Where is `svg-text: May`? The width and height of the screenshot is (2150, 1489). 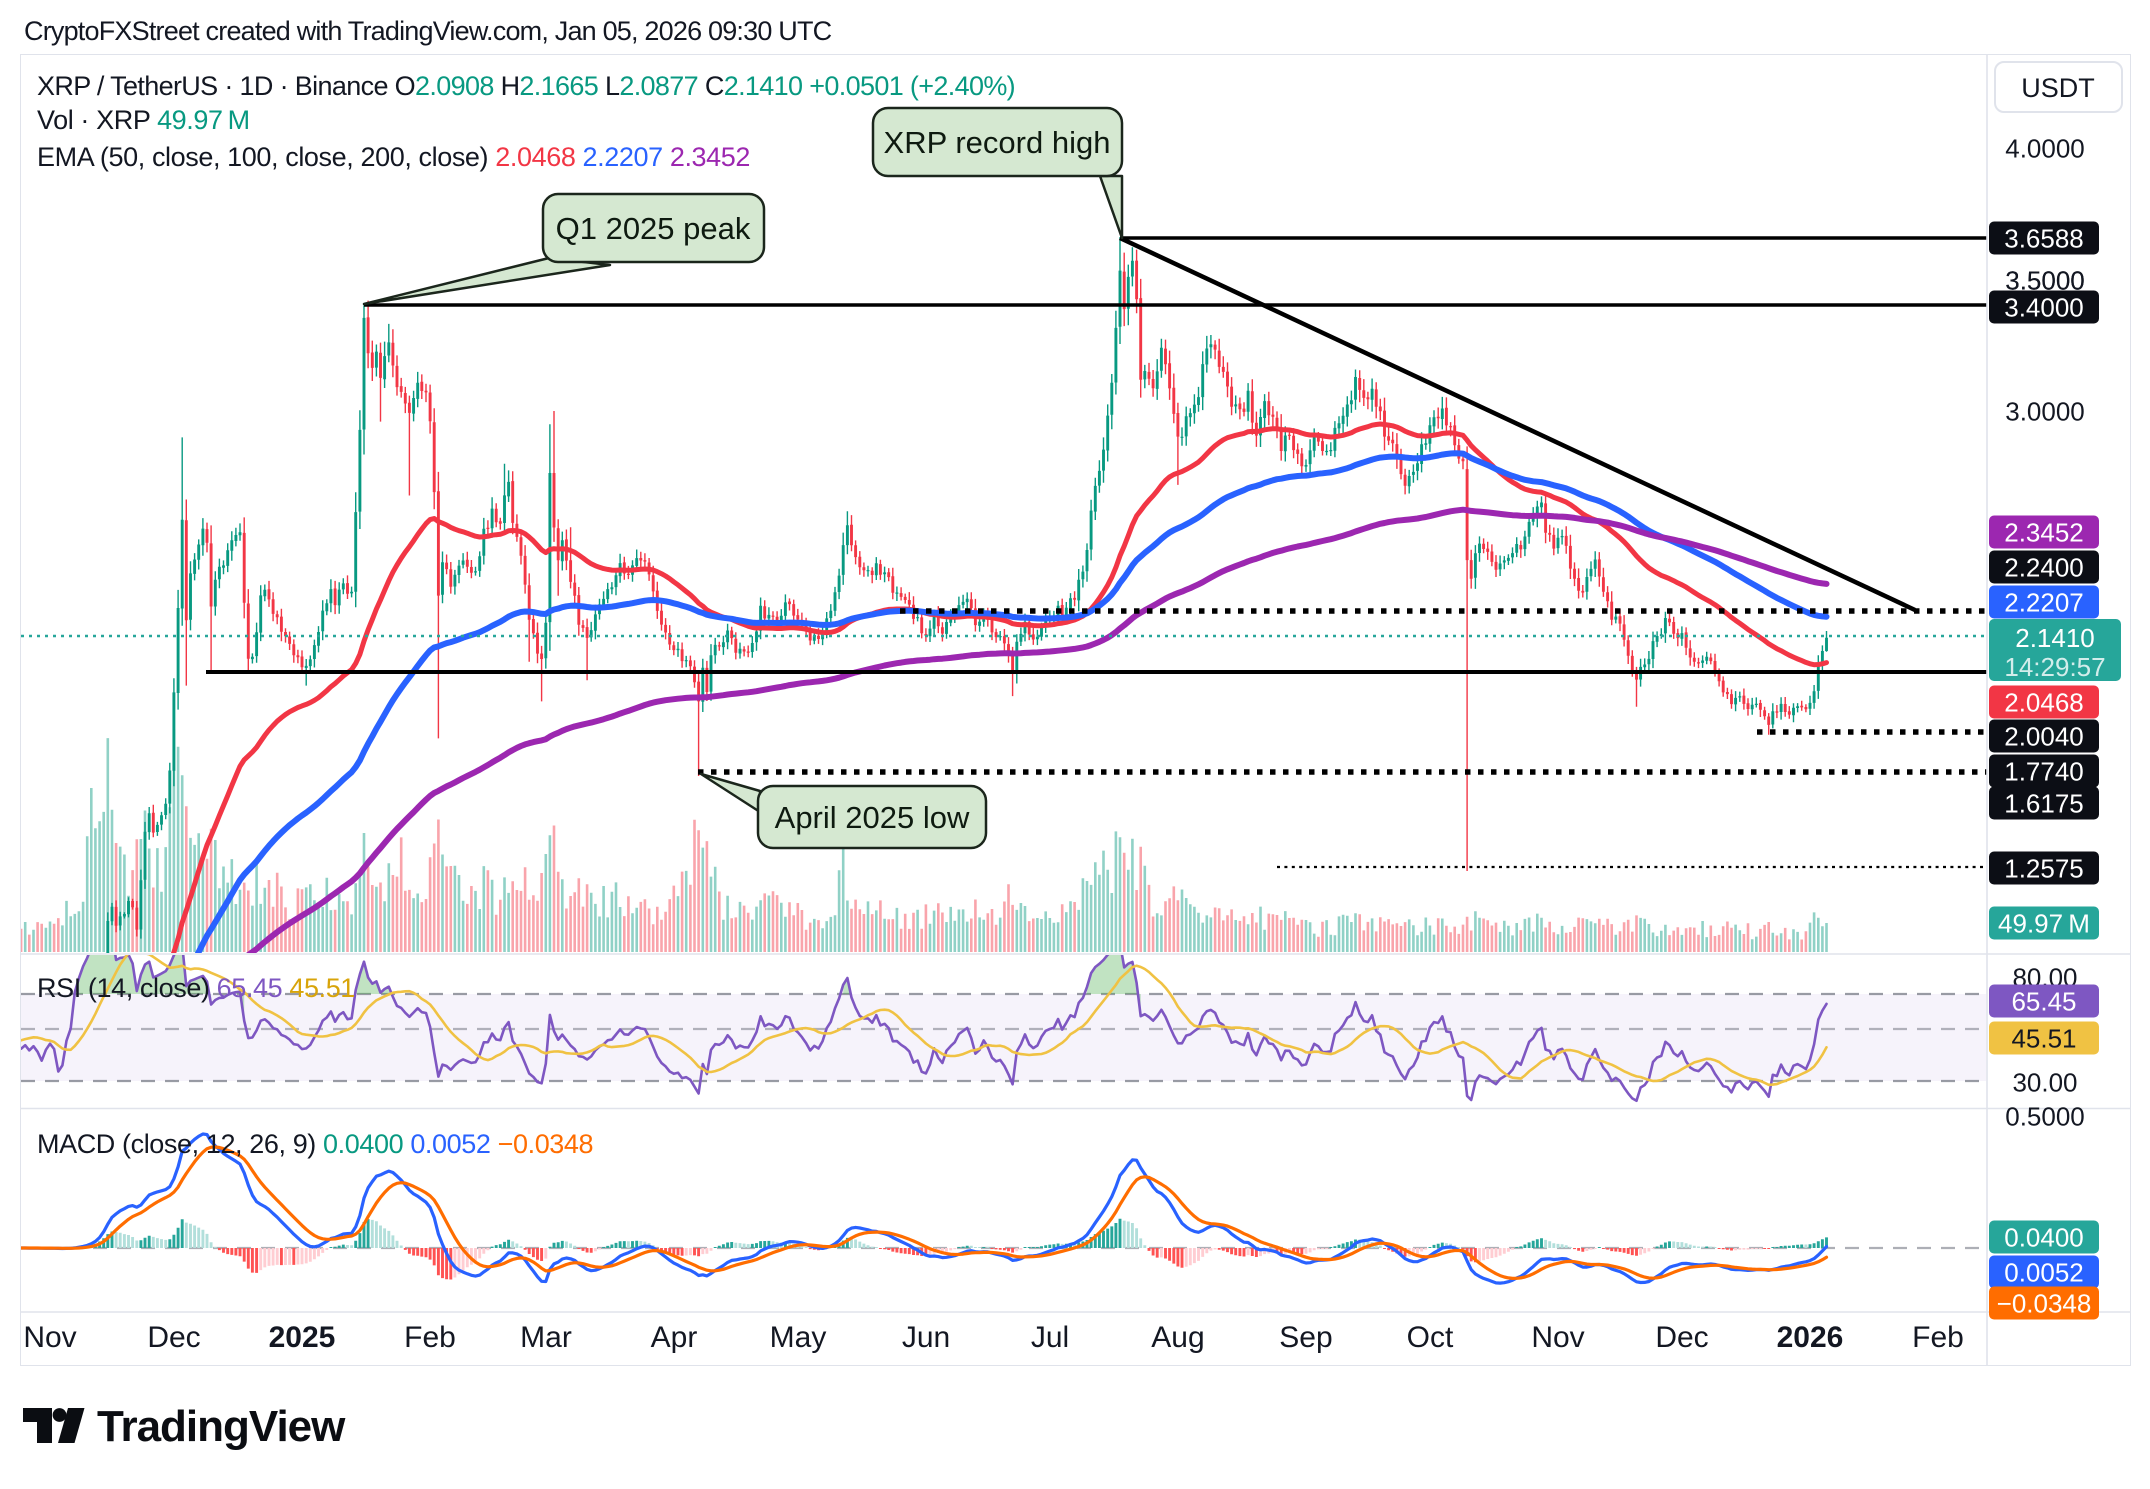
svg-text: May is located at coordinates (798, 1337).